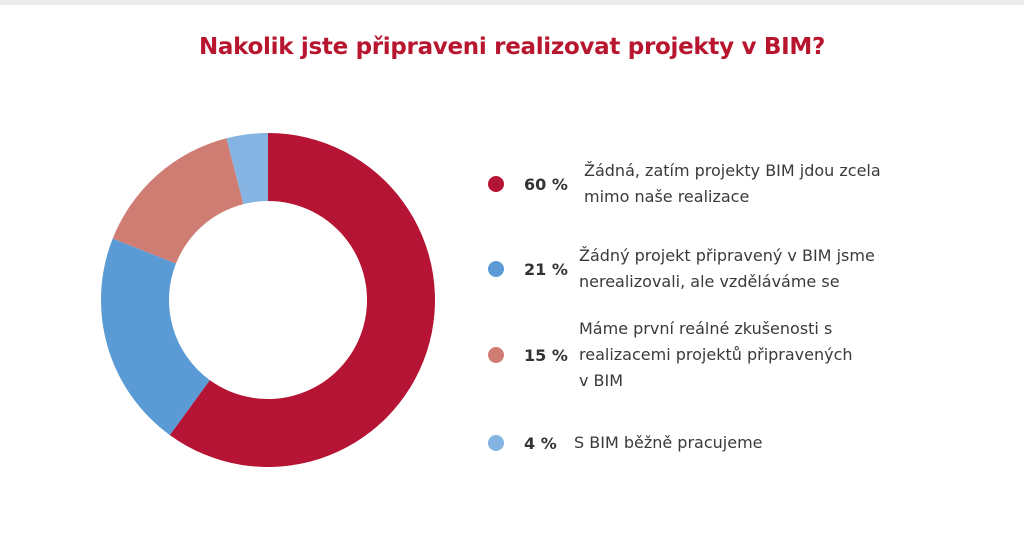 This screenshot has height=547, width=1024. Describe the element at coordinates (546, 355) in the screenshot. I see `legend-percent: 15 %` at that location.